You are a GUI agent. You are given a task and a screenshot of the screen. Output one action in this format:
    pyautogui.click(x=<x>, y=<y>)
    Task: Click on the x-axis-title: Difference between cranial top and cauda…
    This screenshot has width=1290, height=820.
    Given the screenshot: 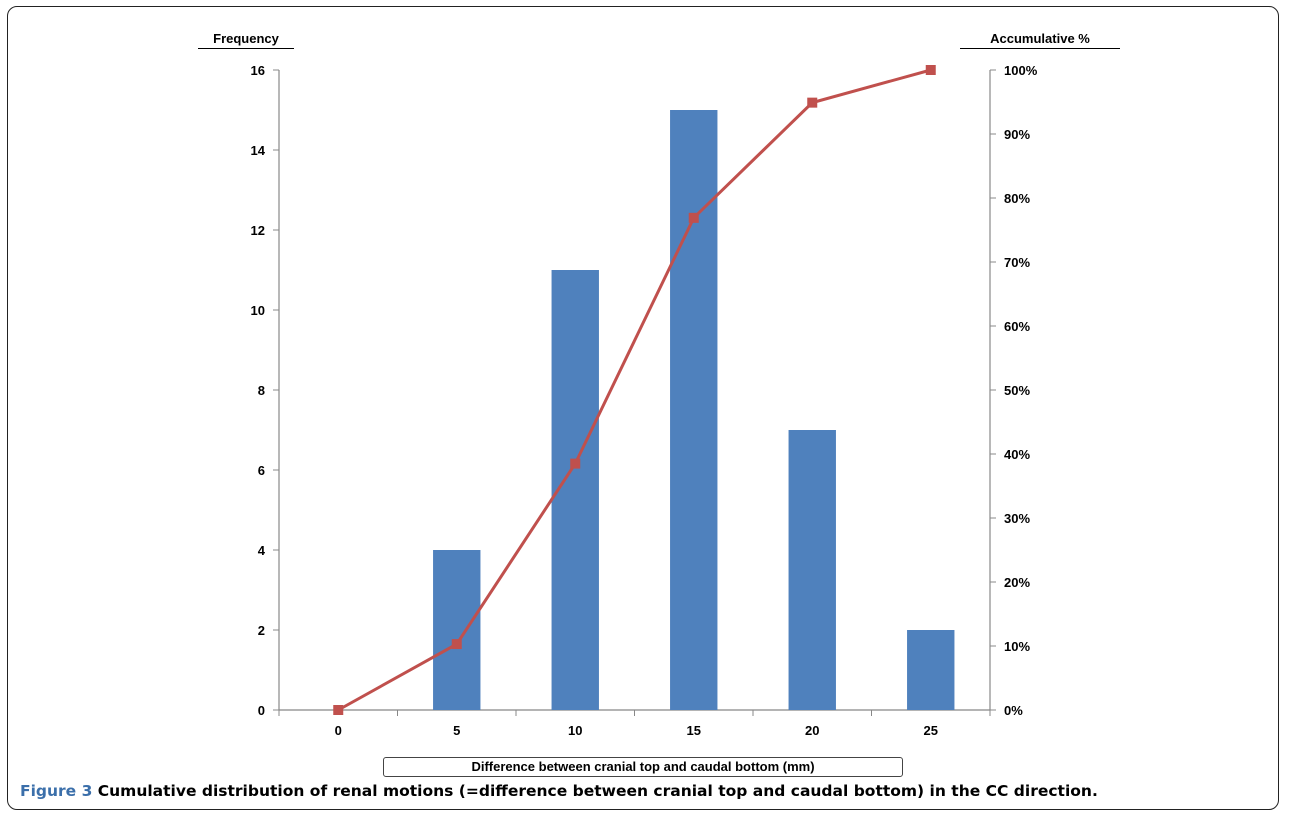 What is the action you would take?
    pyautogui.click(x=643, y=767)
    